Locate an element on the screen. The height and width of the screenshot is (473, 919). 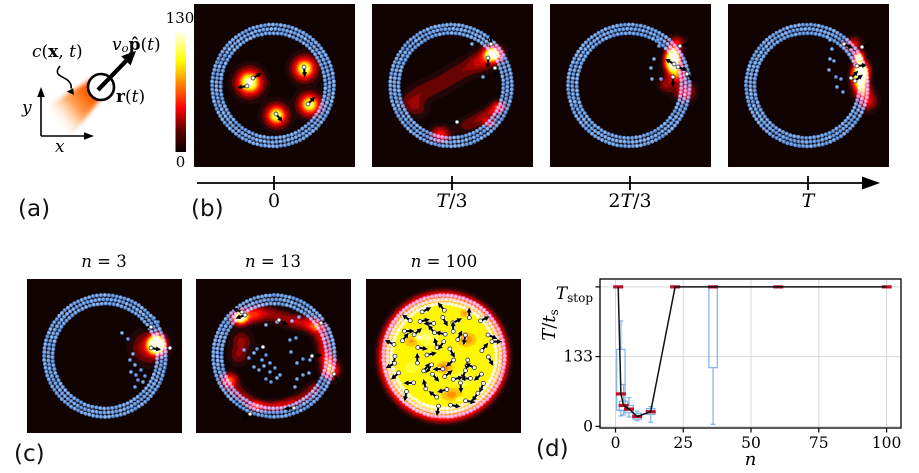
time-tick-0: 0 is located at coordinates (274, 201).